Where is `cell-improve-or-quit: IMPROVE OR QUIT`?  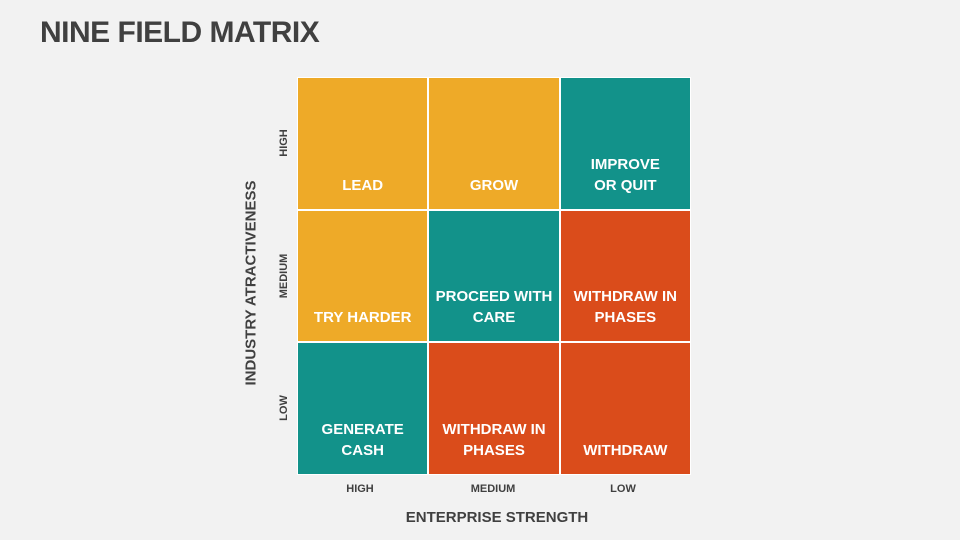 cell-improve-or-quit: IMPROVE OR QUIT is located at coordinates (625, 143).